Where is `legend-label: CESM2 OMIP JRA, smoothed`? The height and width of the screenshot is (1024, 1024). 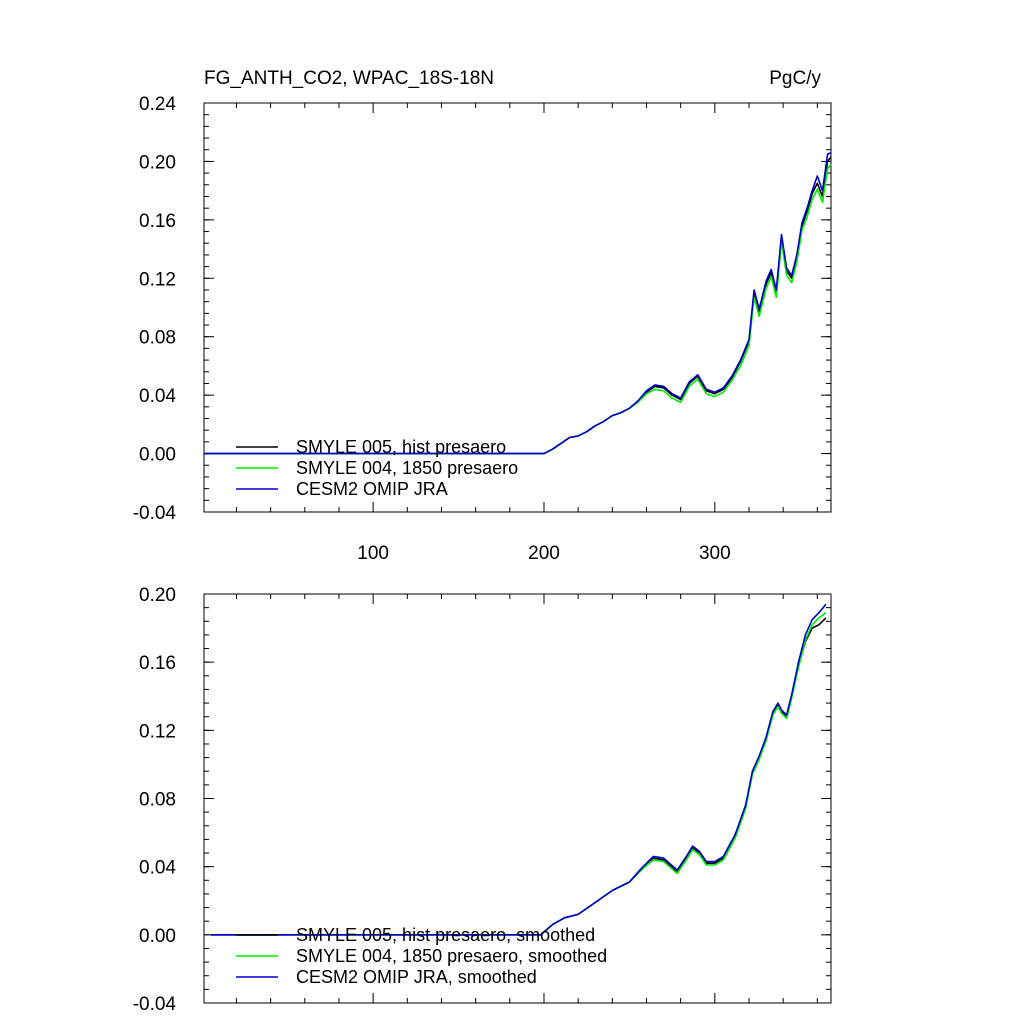
legend-label: CESM2 OMIP JRA, smoothed is located at coordinates (416, 977).